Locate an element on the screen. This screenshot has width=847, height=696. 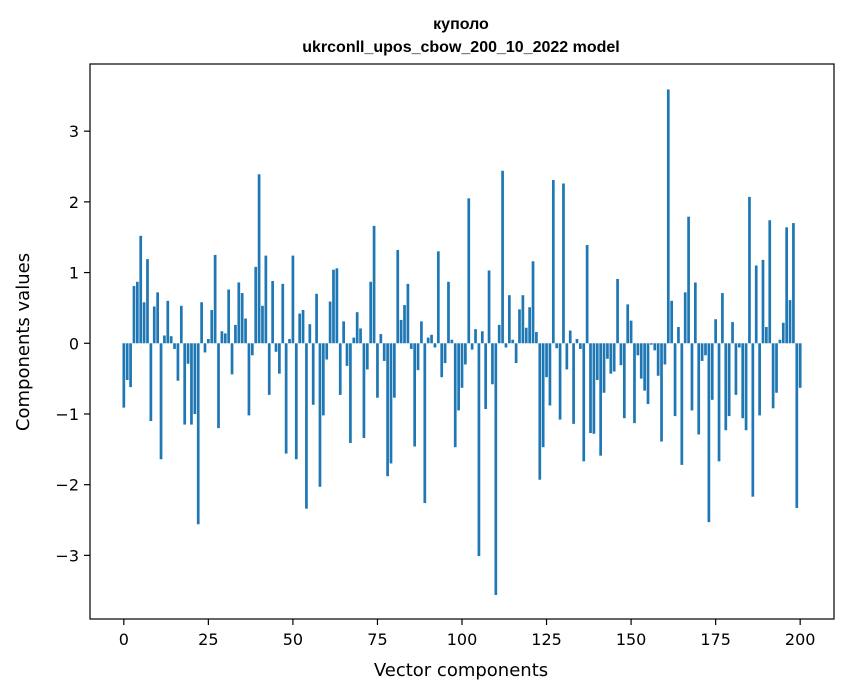
x-tick-label: 100 is located at coordinates (462, 639).